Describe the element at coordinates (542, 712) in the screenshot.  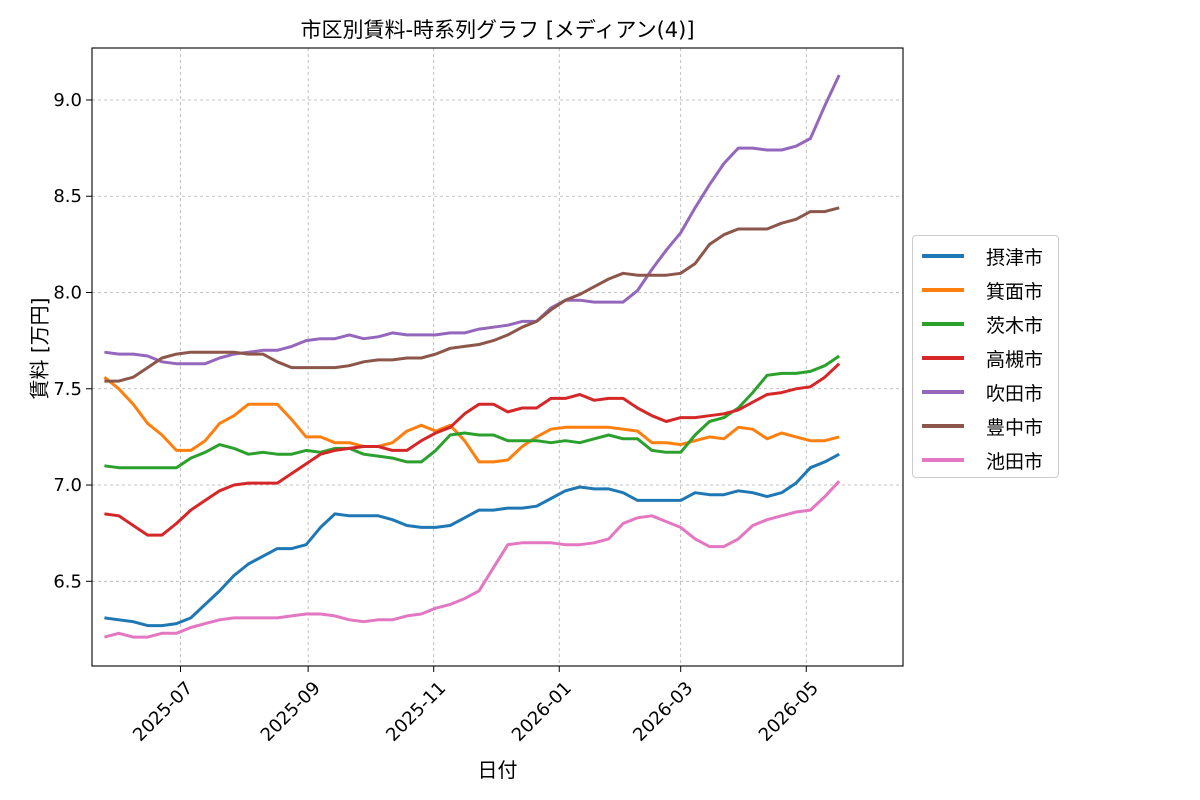
I see `x-tick-label: 2026-01` at that location.